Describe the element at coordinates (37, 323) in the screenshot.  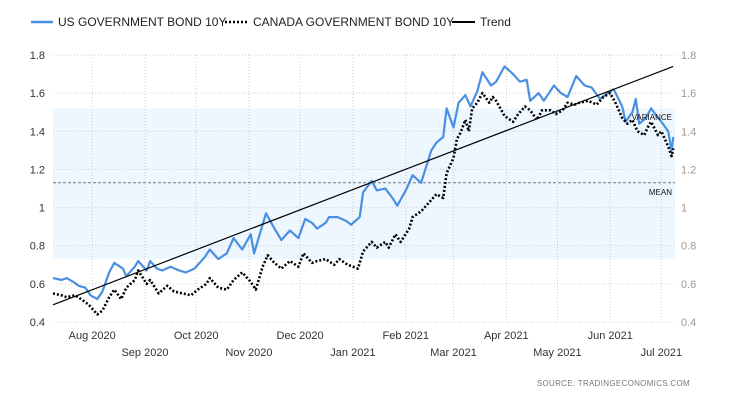
I see `y-tick-label-left: 0.4` at that location.